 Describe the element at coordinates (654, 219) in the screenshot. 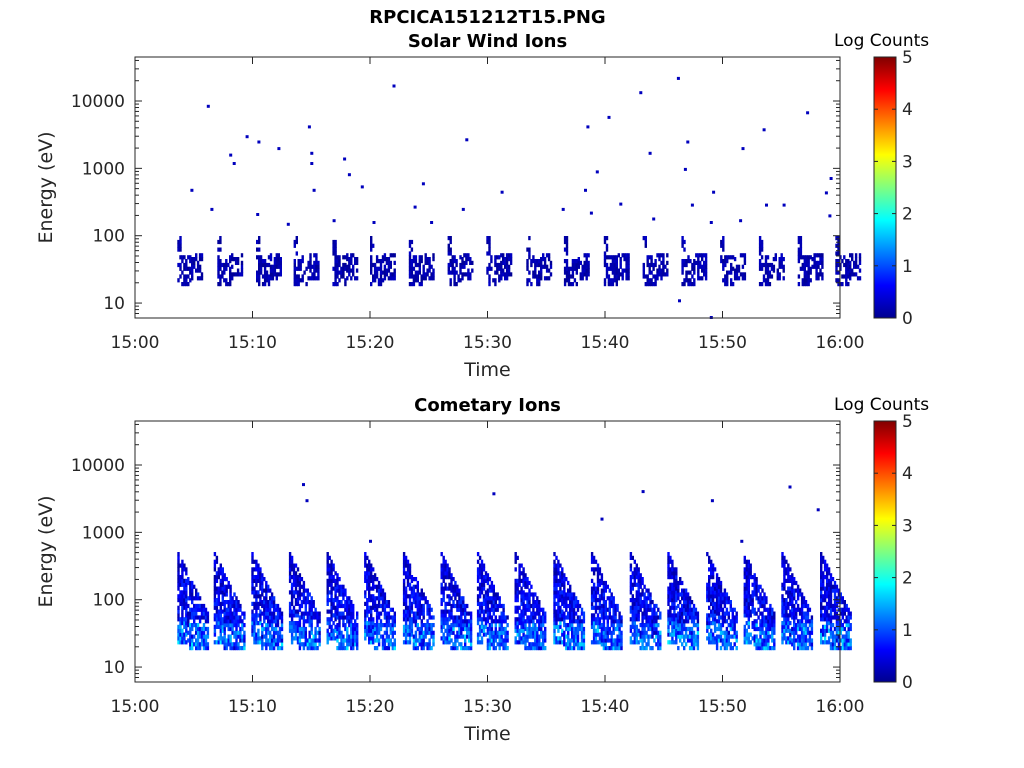

I see `heat-point` at that location.